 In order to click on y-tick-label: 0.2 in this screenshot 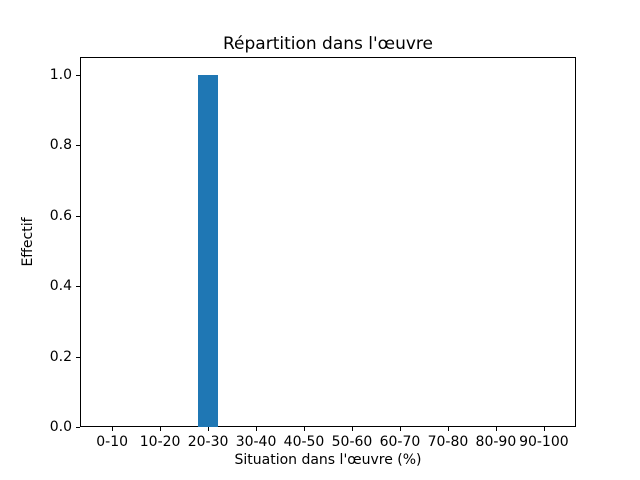, I will do `click(60, 356)`.